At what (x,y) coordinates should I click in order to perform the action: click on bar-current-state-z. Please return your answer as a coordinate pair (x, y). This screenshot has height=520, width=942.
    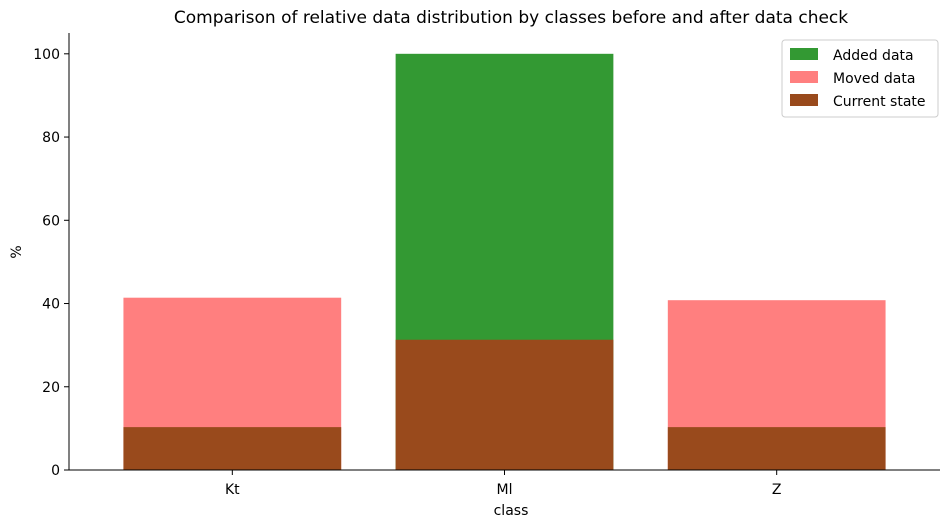
    Looking at the image, I should click on (776, 448).